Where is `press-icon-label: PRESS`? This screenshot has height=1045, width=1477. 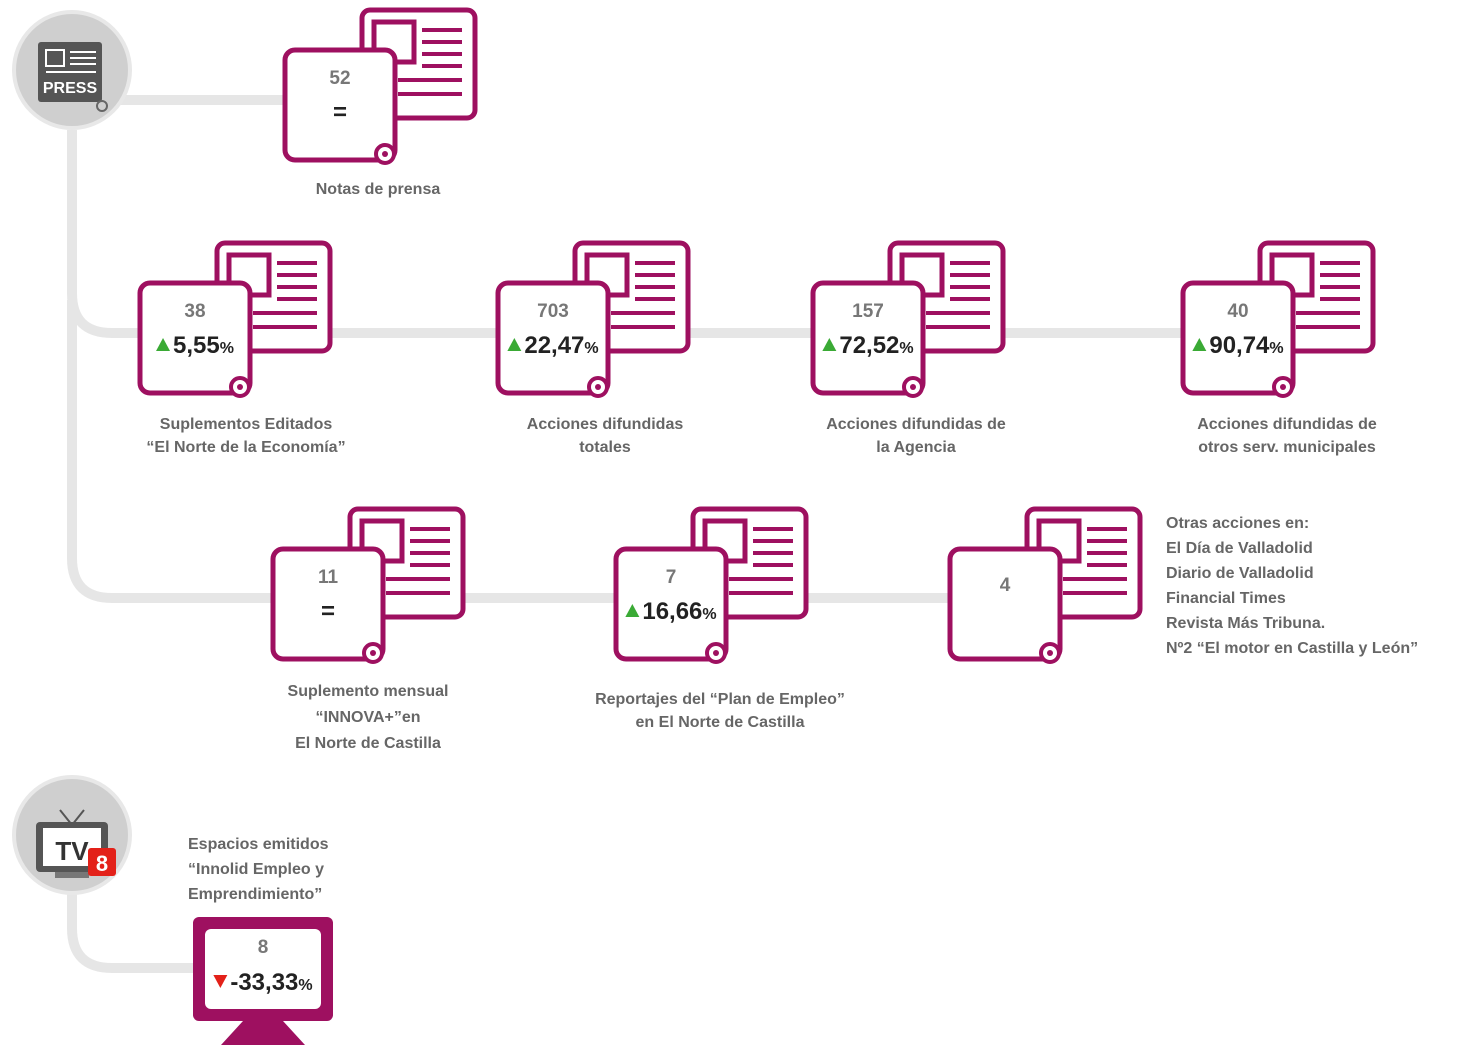
press-icon-label: PRESS is located at coordinates (70, 88).